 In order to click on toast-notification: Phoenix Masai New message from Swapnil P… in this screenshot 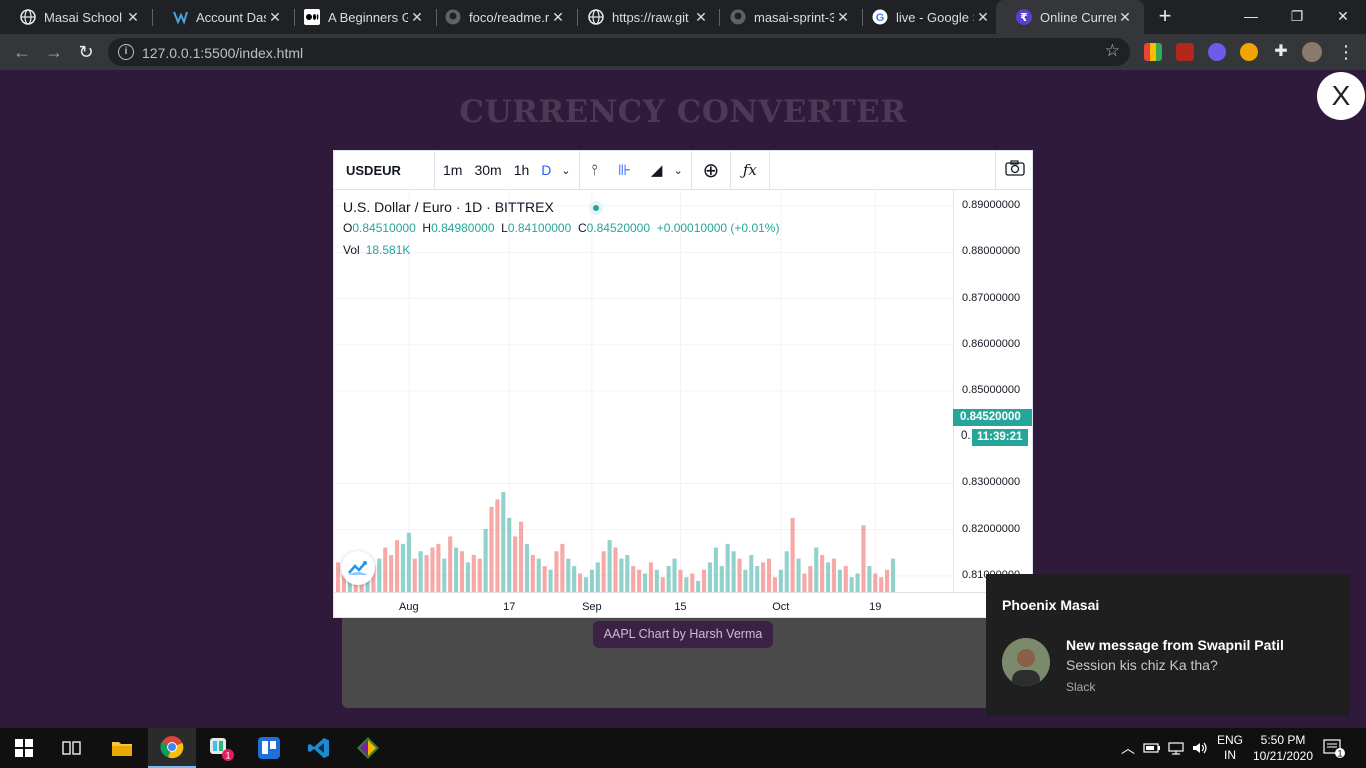, I will do `click(1168, 645)`.